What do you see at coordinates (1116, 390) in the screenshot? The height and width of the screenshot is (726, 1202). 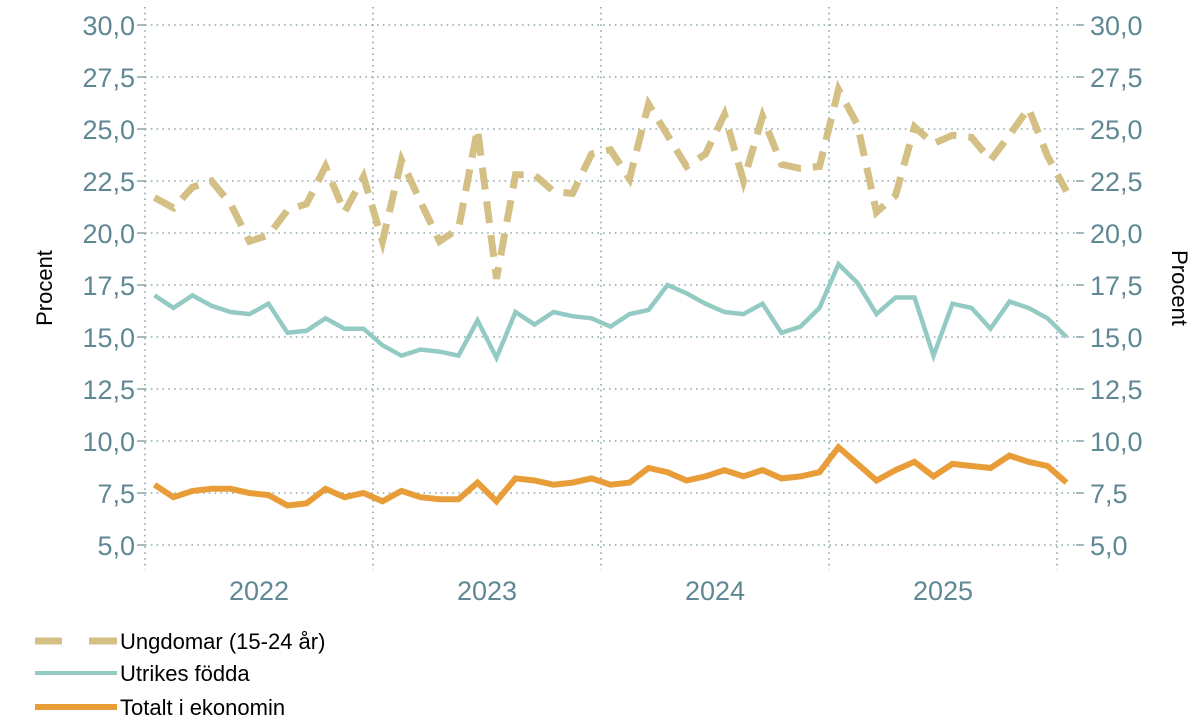 I see `right-tick-label: 12,5` at bounding box center [1116, 390].